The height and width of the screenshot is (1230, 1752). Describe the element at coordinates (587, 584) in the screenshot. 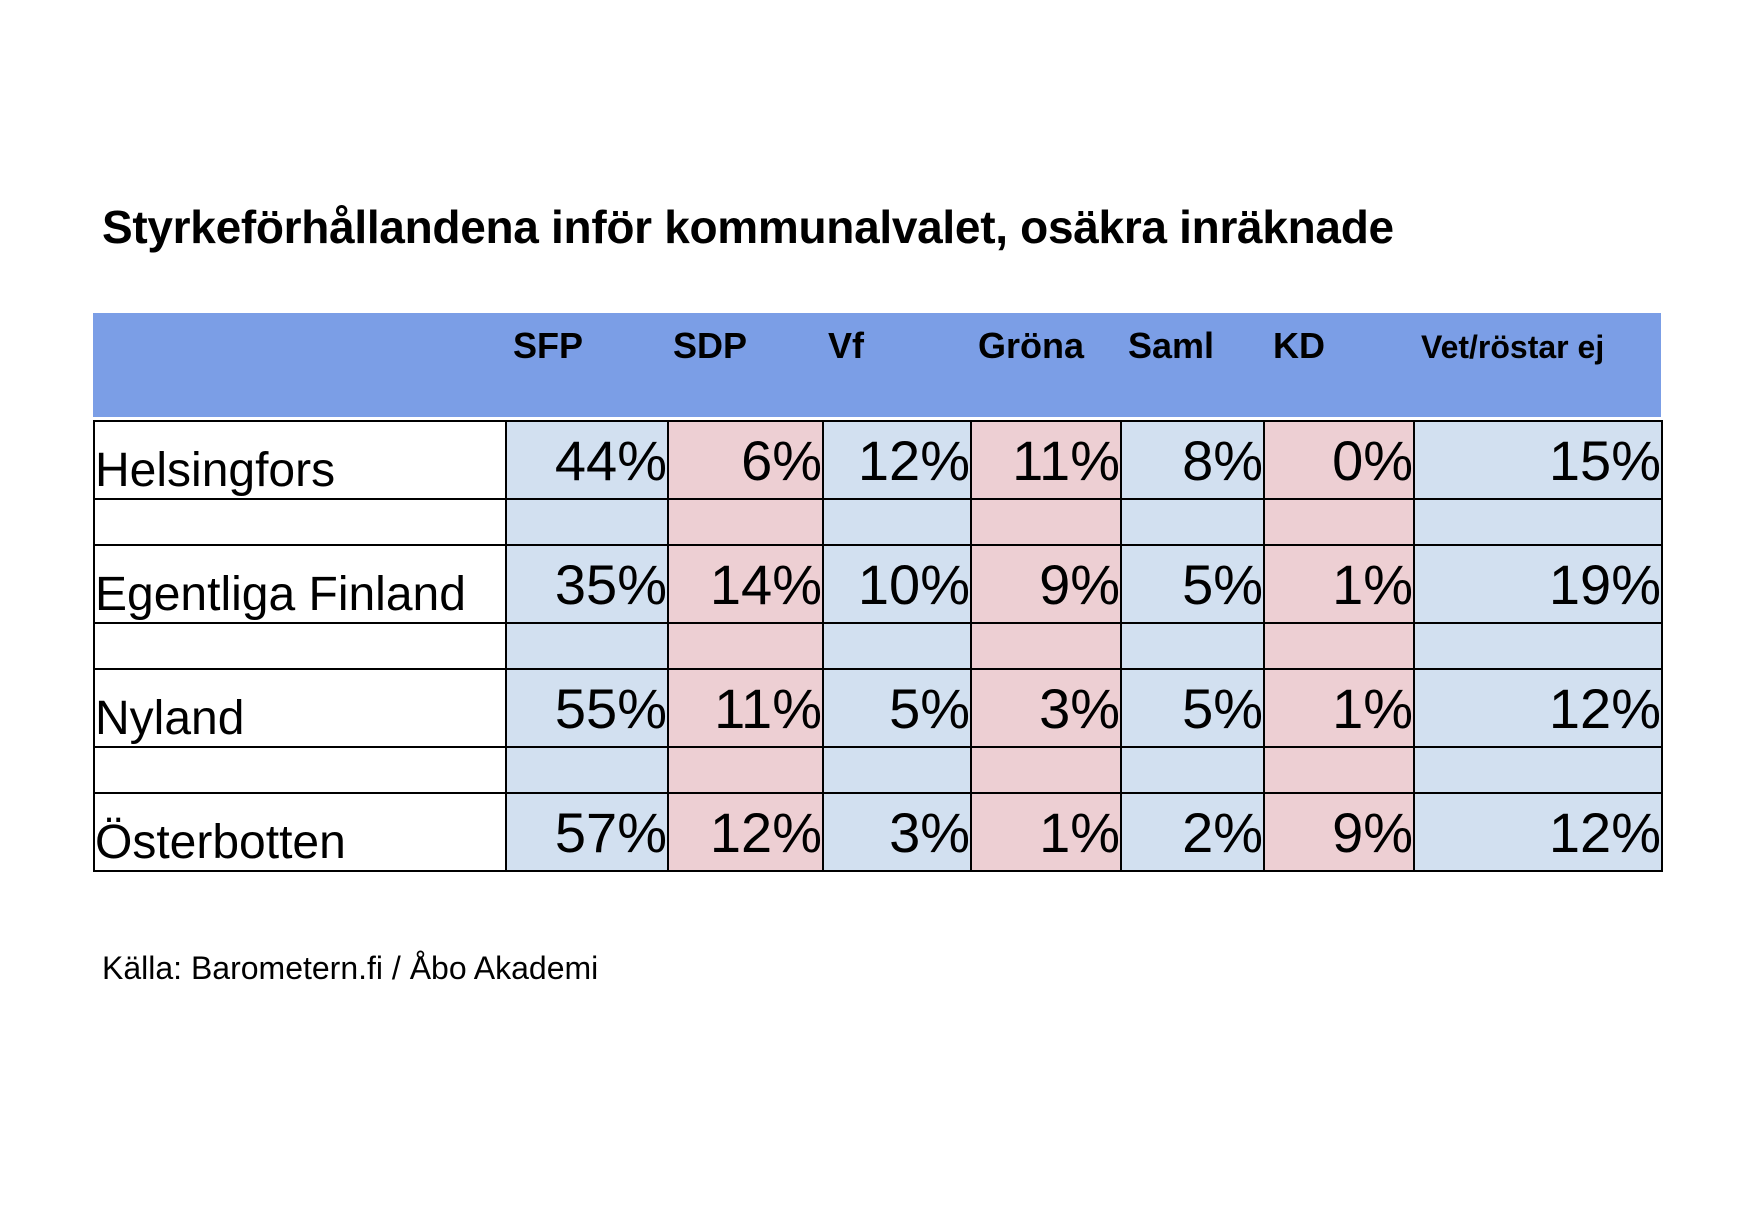

I see `value-cell: 35%` at that location.